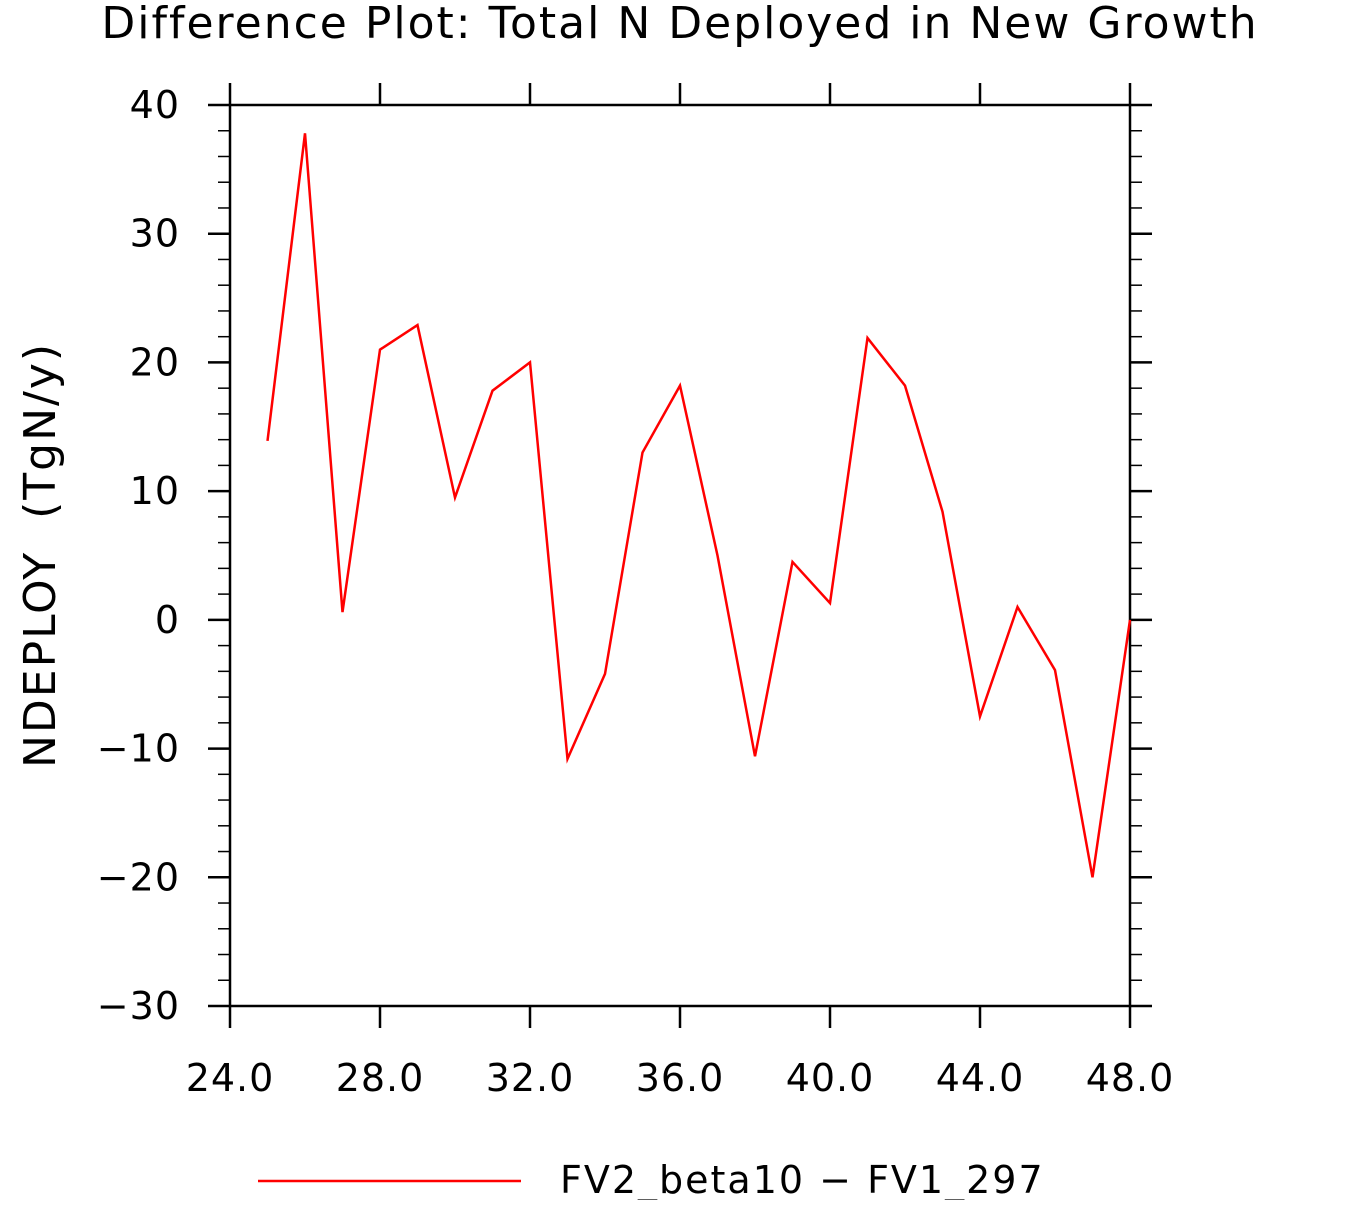  Describe the element at coordinates (155, 491) in the screenshot. I see `y-tick-label: 10` at that location.